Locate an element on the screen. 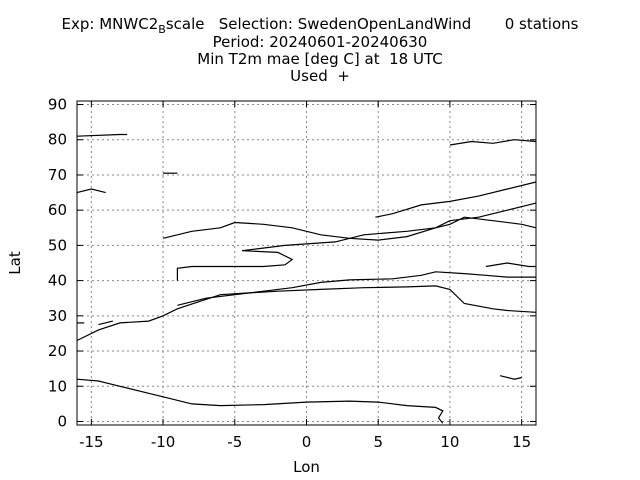  x-tick-label: 0 is located at coordinates (307, 442).